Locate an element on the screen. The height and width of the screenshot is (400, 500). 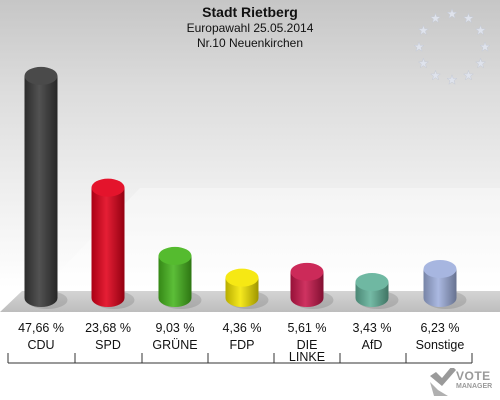
category-label: GRÜNE is located at coordinates (174, 345).